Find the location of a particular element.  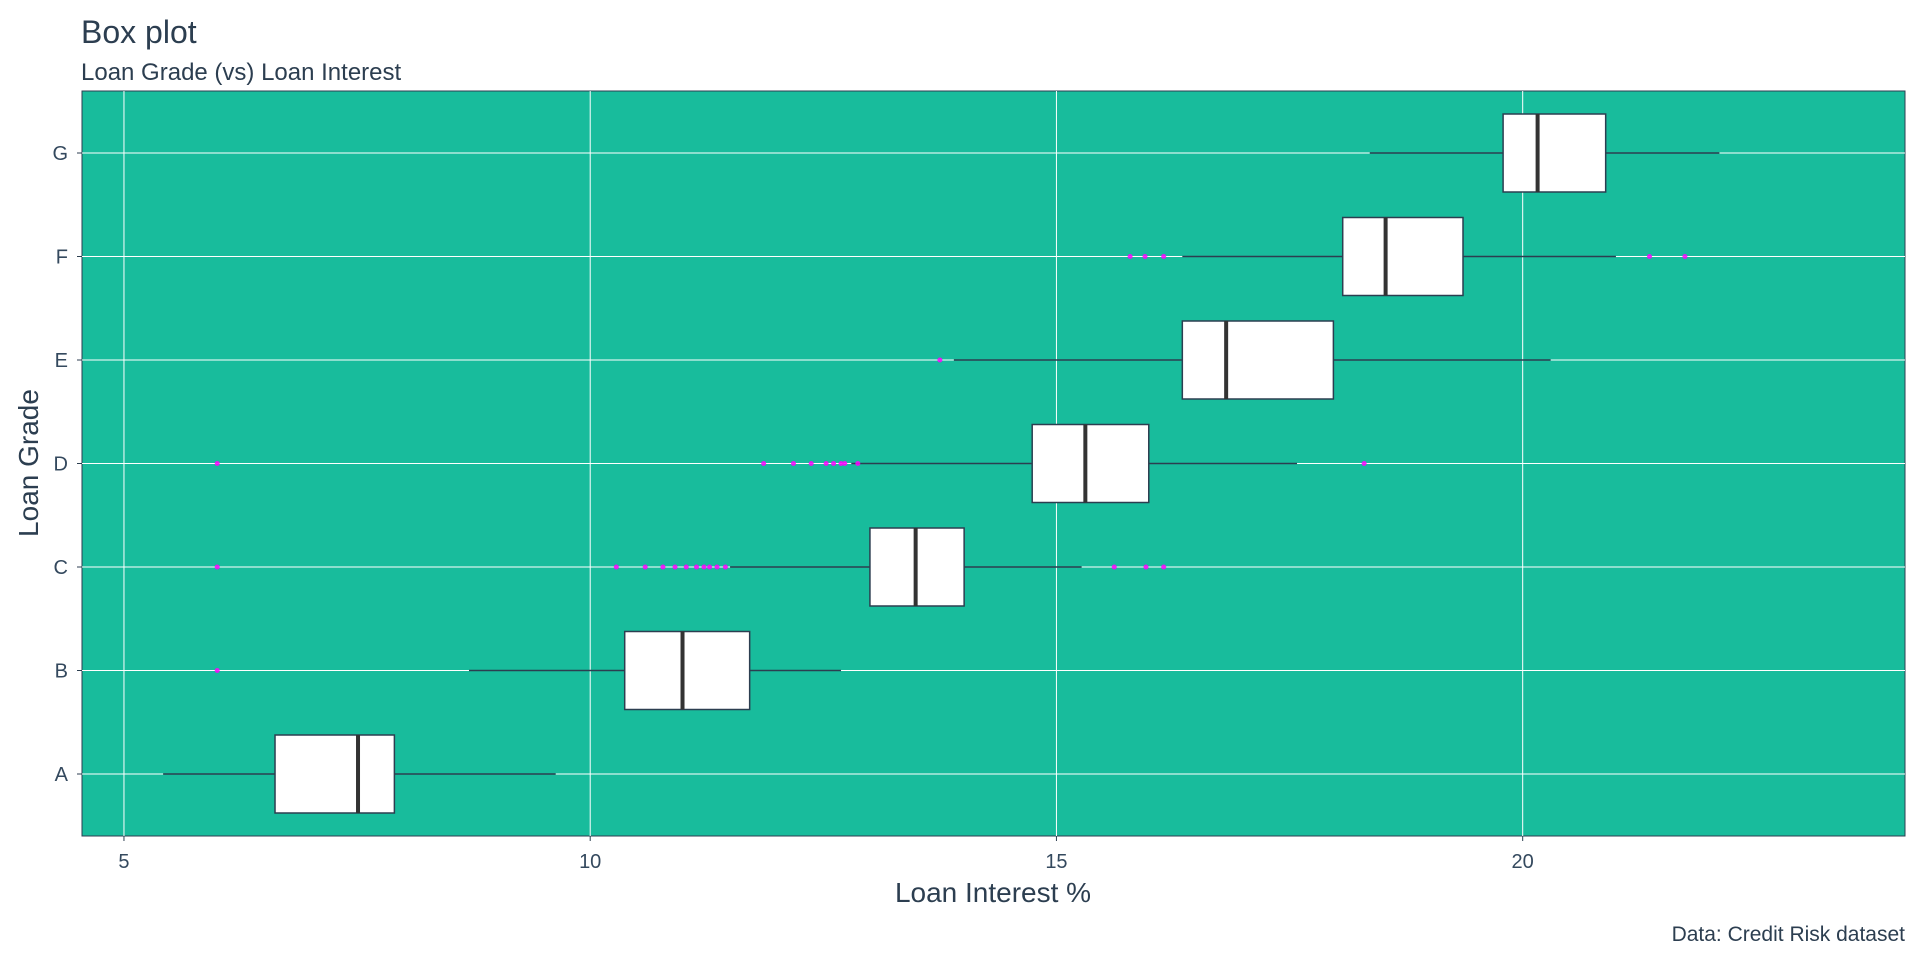

box-f-iqr is located at coordinates (1402, 256).